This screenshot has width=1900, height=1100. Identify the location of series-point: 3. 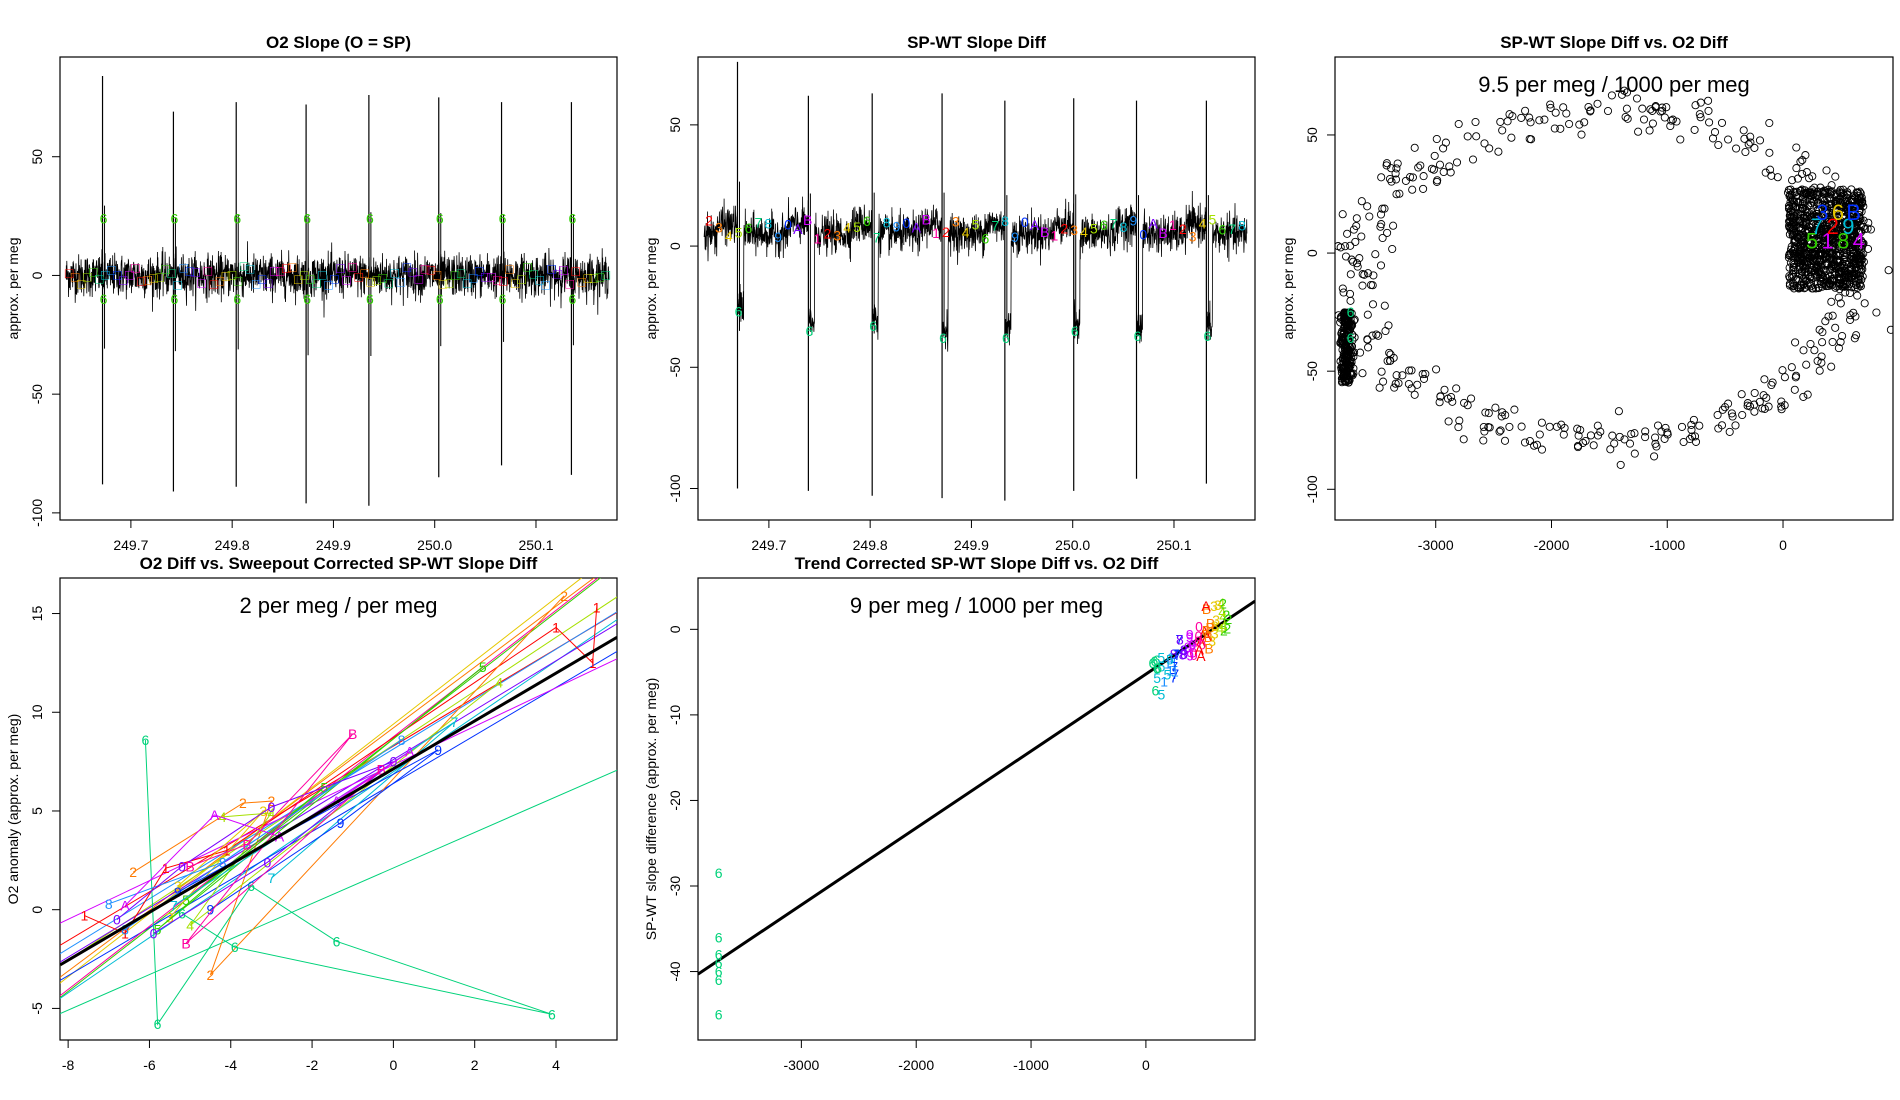
(178, 886).